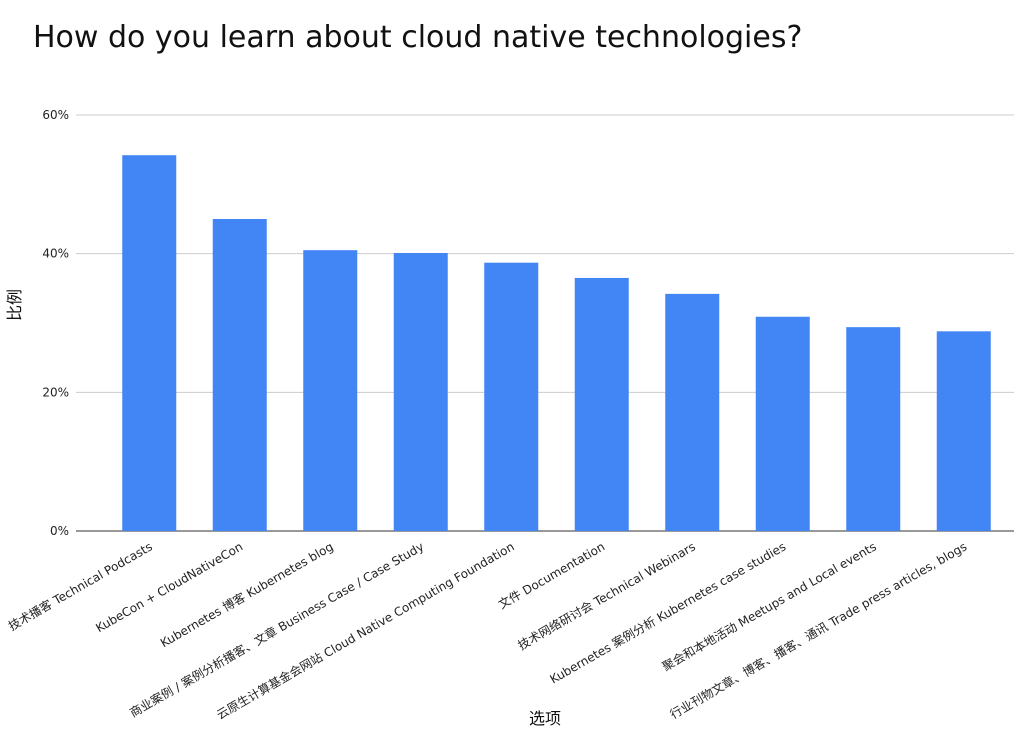 The image size is (1024, 741). Describe the element at coordinates (545, 718) in the screenshot. I see `x-axis-title: 选项` at that location.